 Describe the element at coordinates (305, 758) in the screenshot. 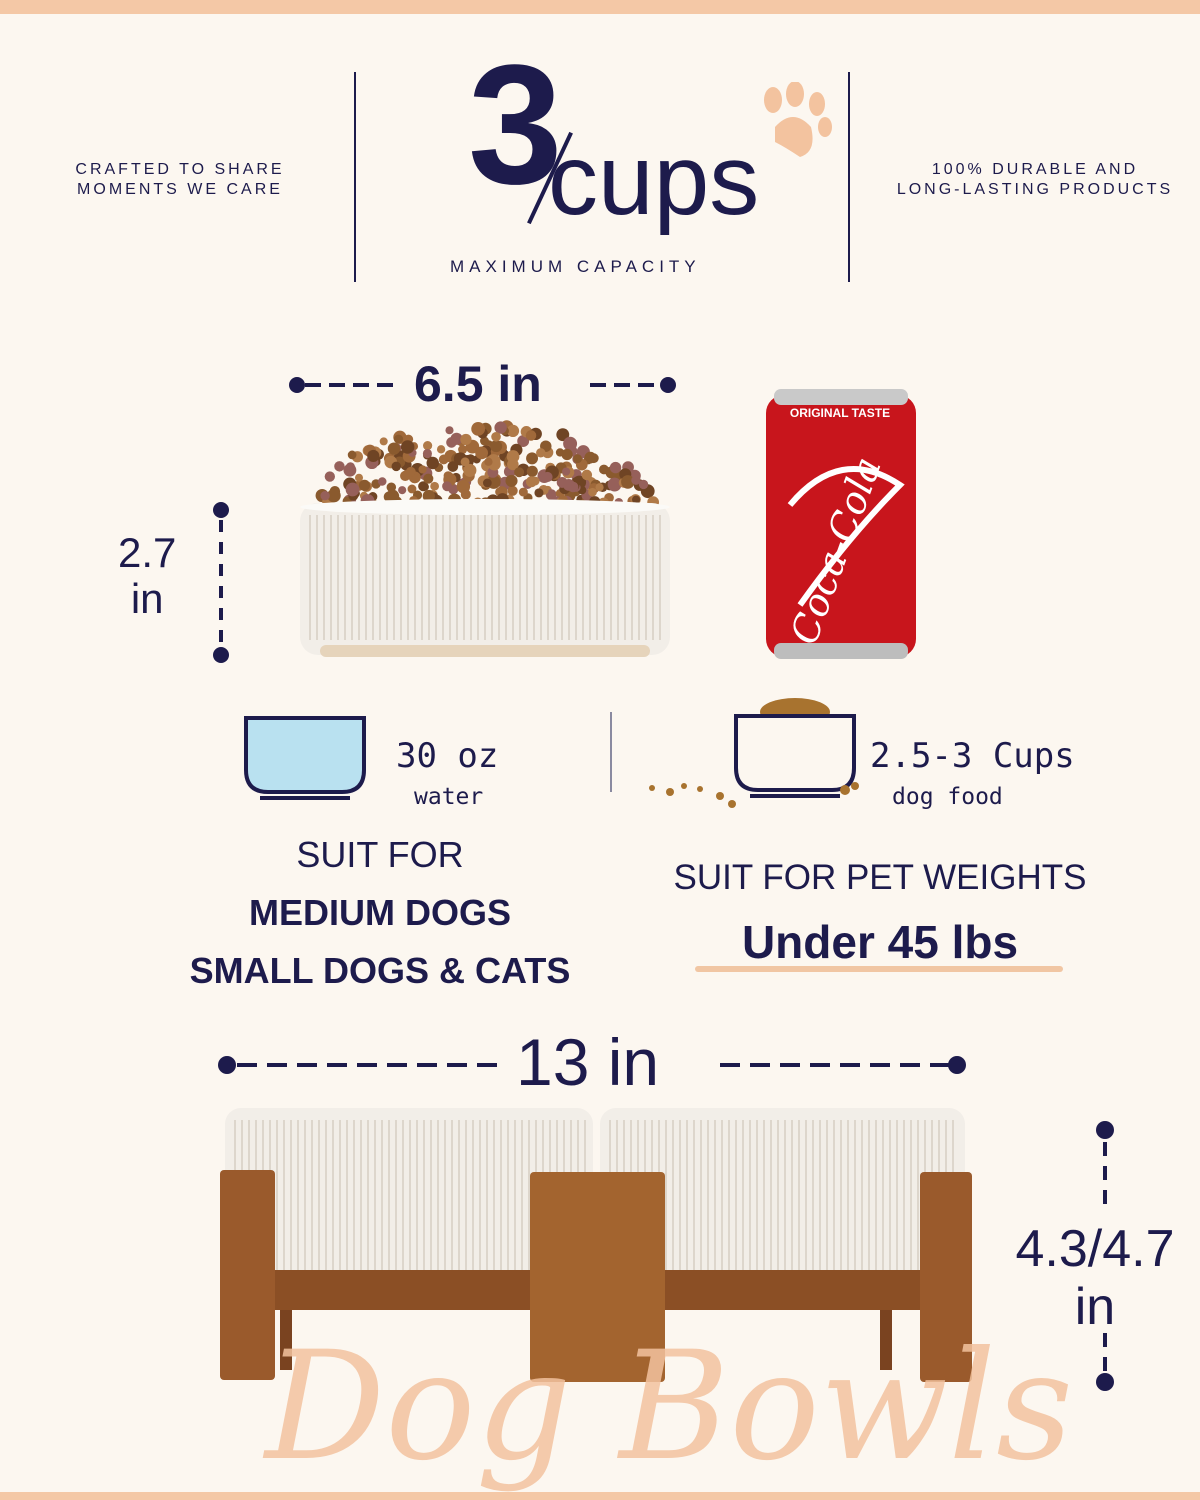

I see `water-bowl-icon` at that location.